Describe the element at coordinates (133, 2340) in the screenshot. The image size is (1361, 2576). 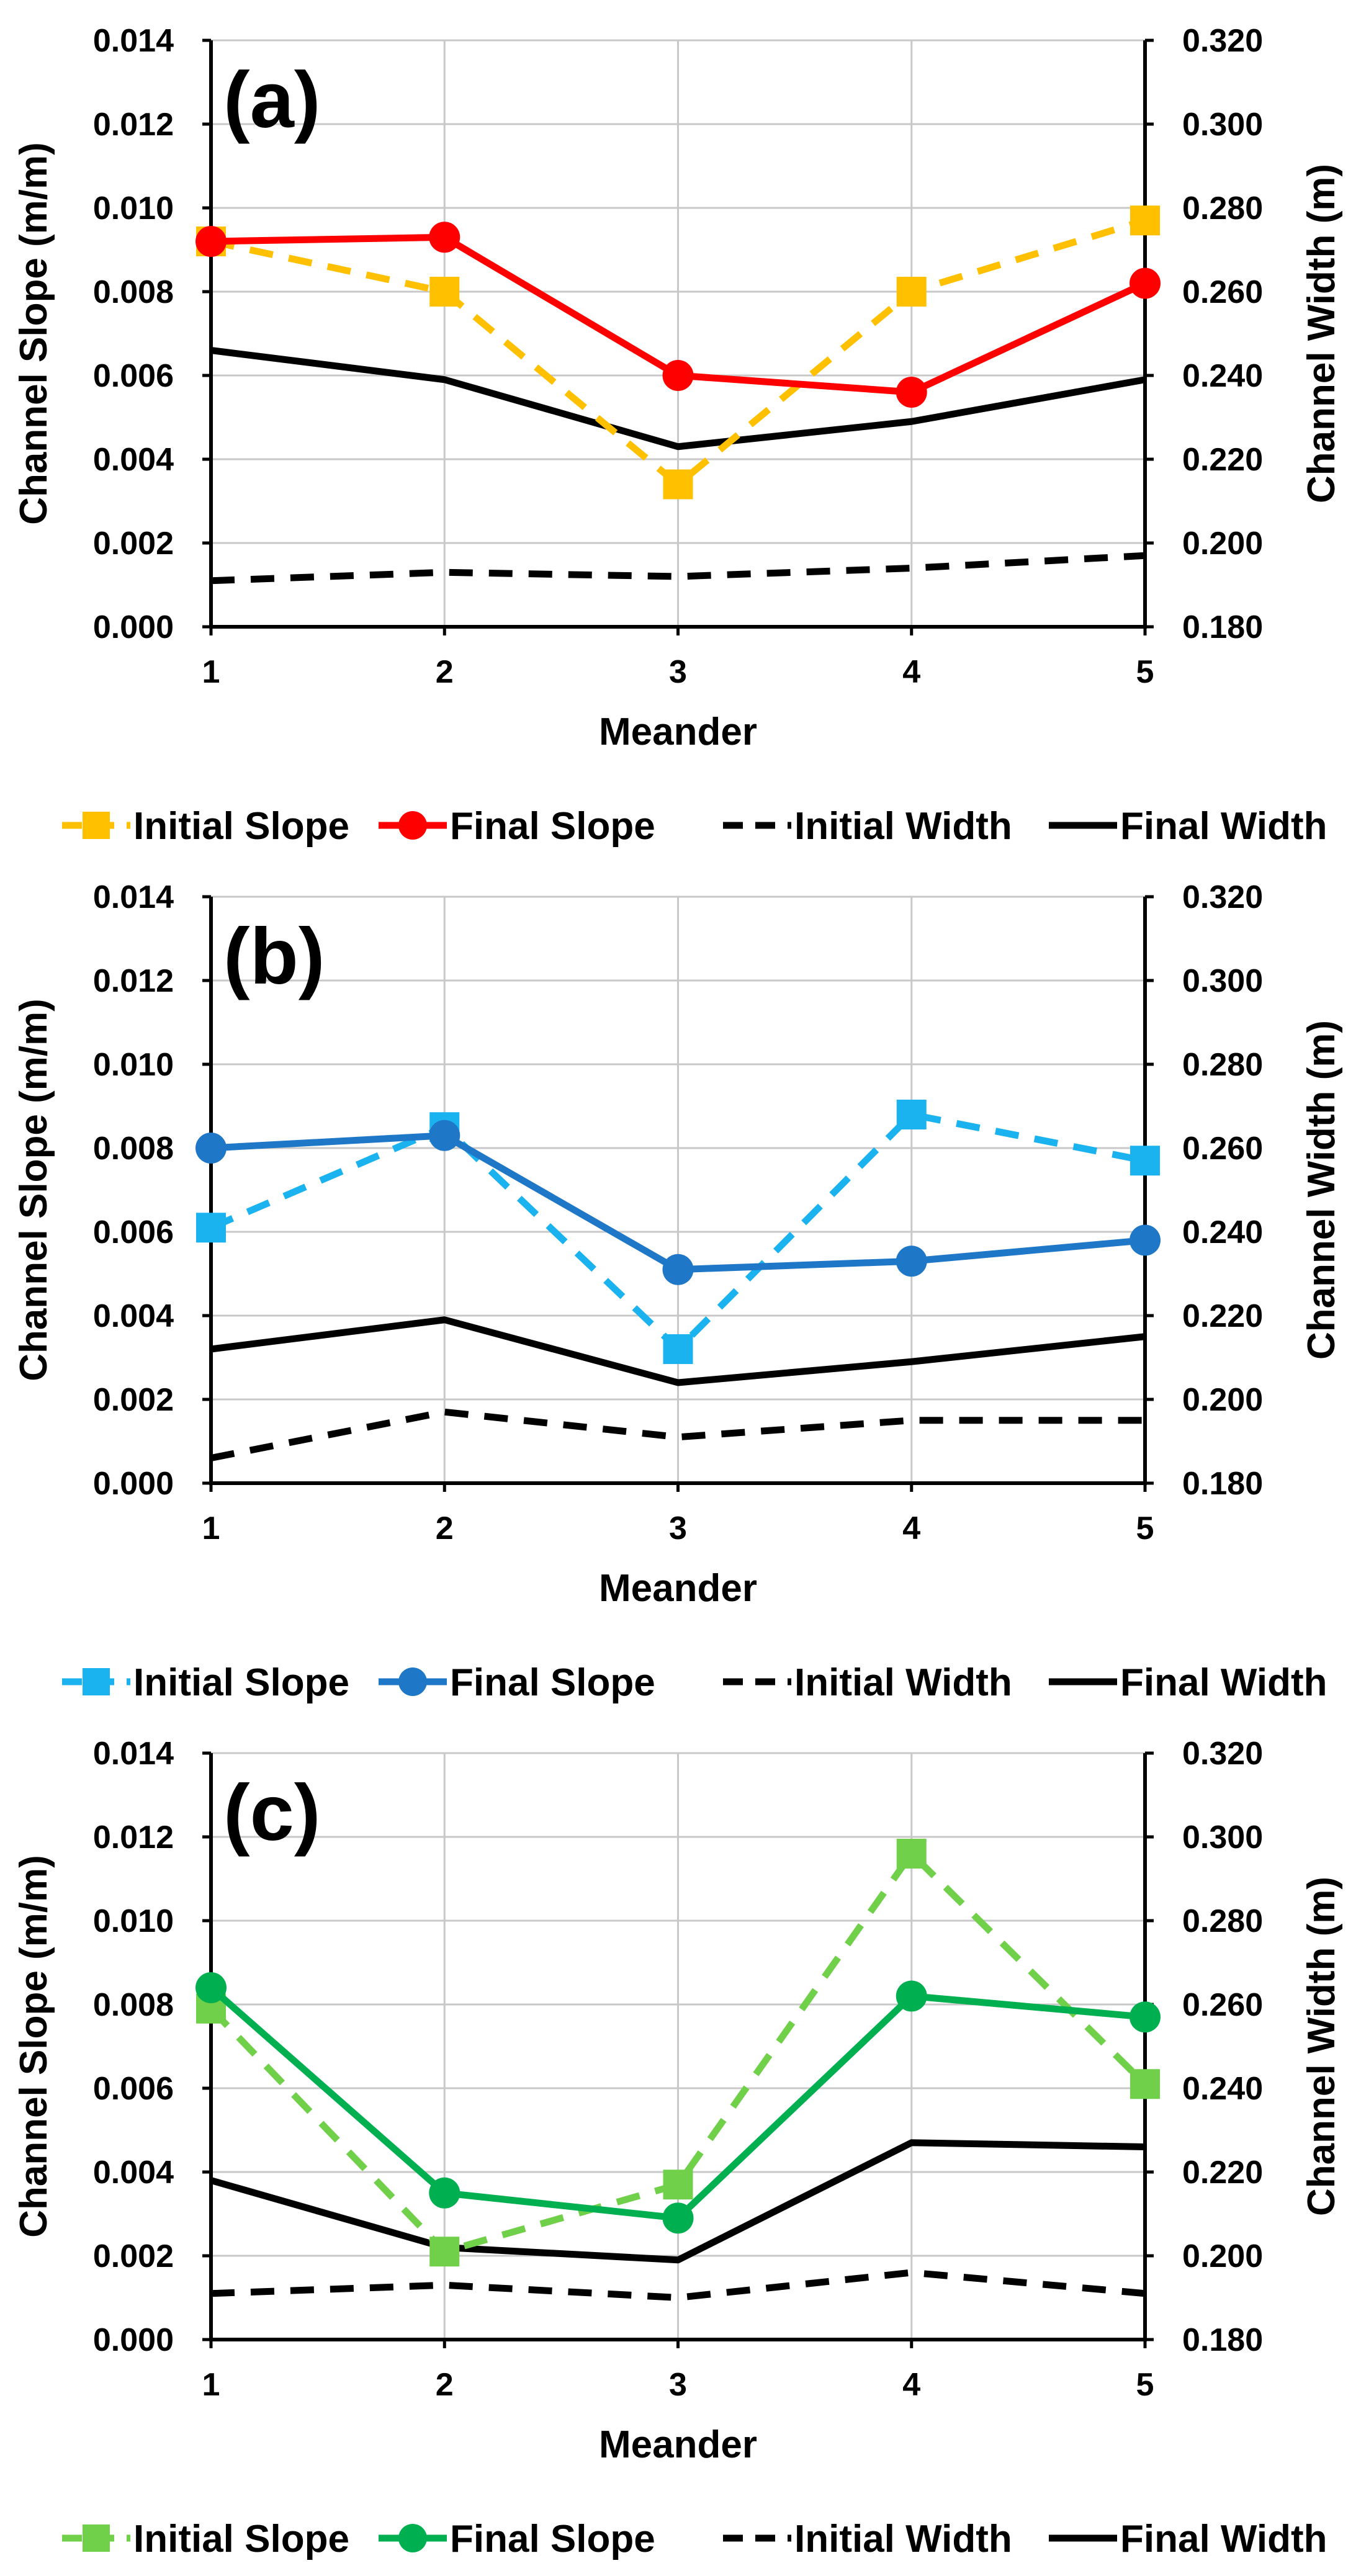
I see `y-tick-label: 0.000` at that location.